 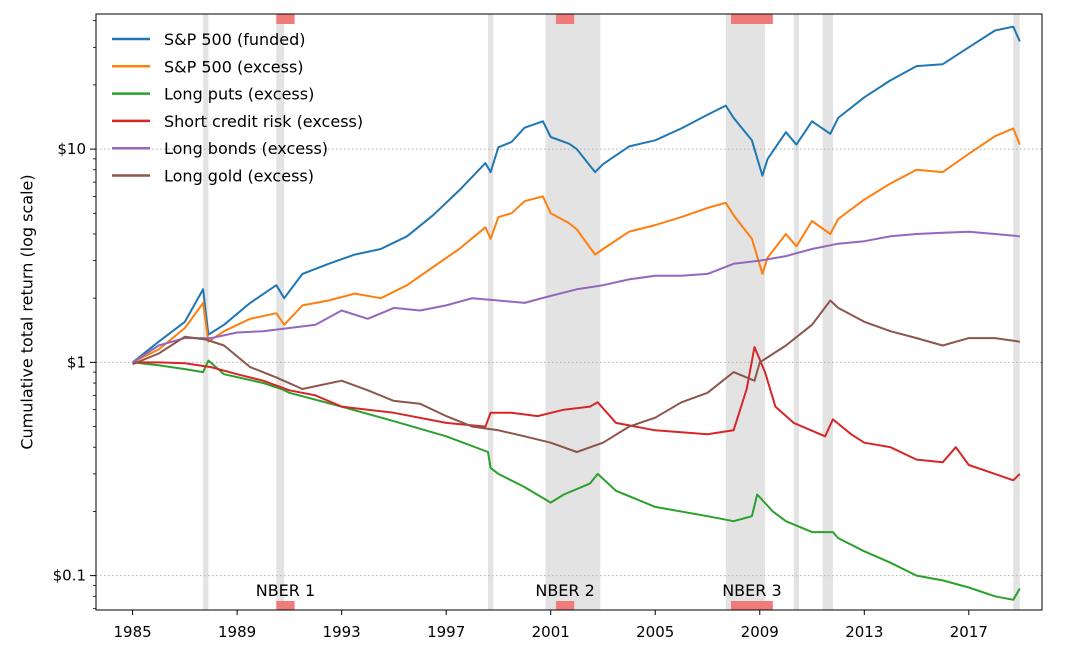 I want to click on x-tick-label-1997: 1997, so click(x=446, y=632).